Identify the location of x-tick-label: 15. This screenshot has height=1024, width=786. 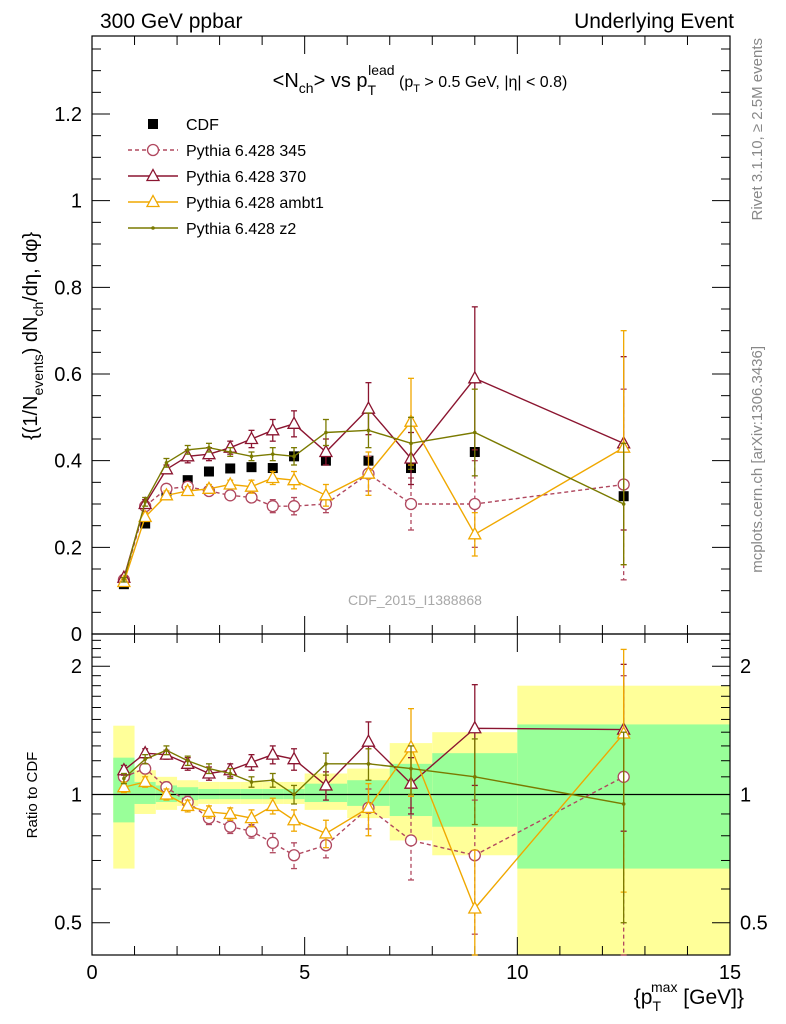
(730, 973).